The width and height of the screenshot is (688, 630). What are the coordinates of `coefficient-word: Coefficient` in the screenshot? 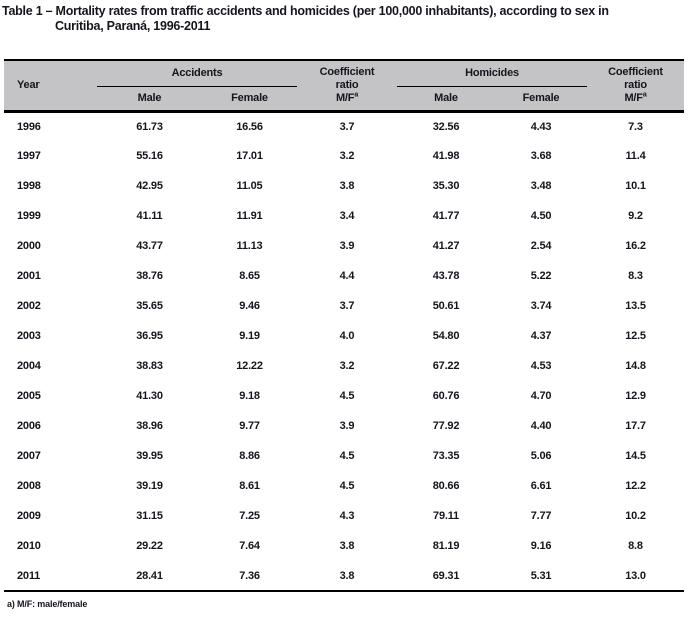 It's located at (635, 71).